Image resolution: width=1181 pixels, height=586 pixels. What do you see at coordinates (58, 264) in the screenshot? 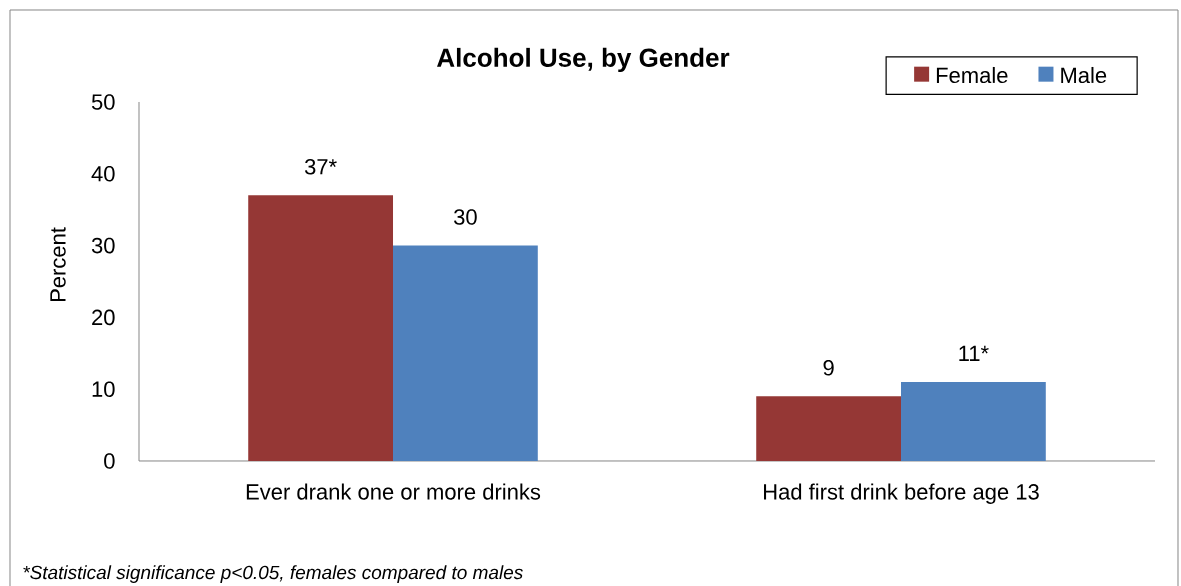
I see `y-axis-title: Percent` at bounding box center [58, 264].